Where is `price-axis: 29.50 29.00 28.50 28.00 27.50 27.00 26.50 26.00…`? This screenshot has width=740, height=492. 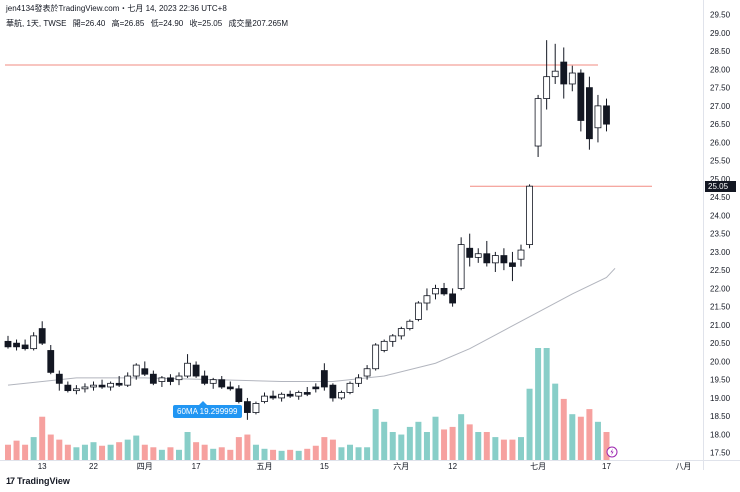 price-axis: 29.50 29.00 28.50 28.00 27.50 27.00 26.50 26.00… is located at coordinates (720, 234).